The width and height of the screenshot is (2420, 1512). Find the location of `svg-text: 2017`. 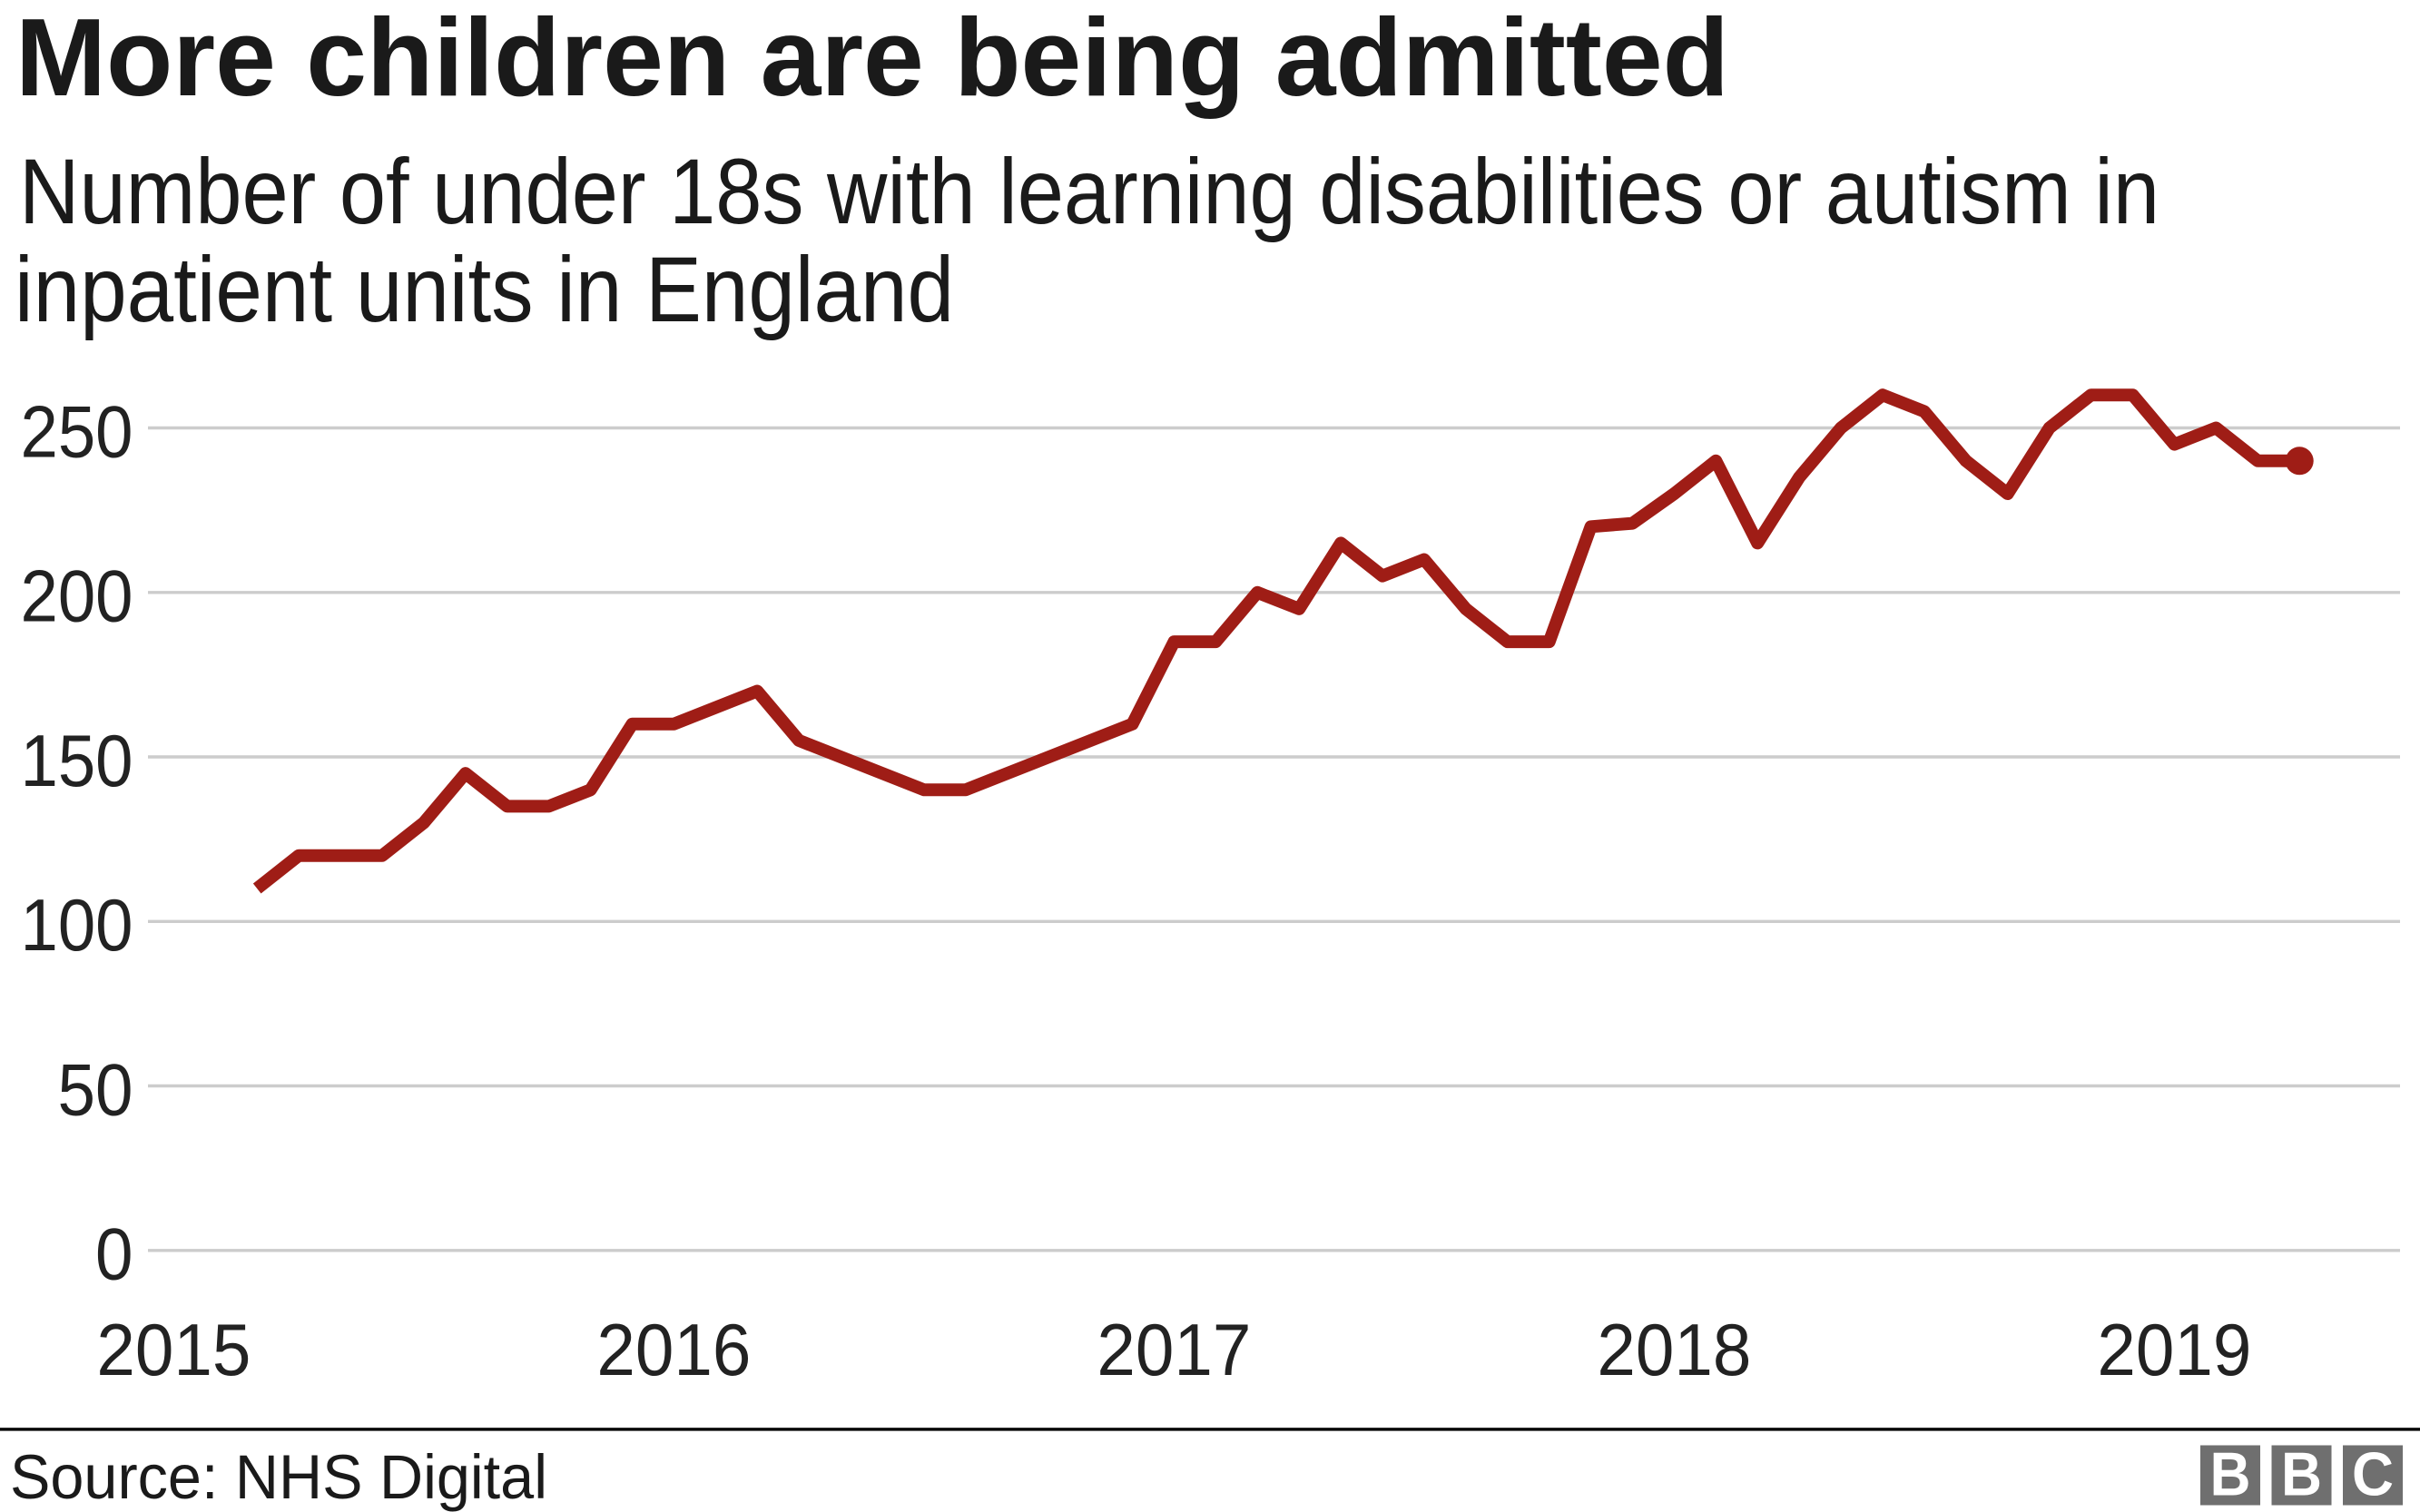

svg-text: 2017 is located at coordinates (1174, 1350).